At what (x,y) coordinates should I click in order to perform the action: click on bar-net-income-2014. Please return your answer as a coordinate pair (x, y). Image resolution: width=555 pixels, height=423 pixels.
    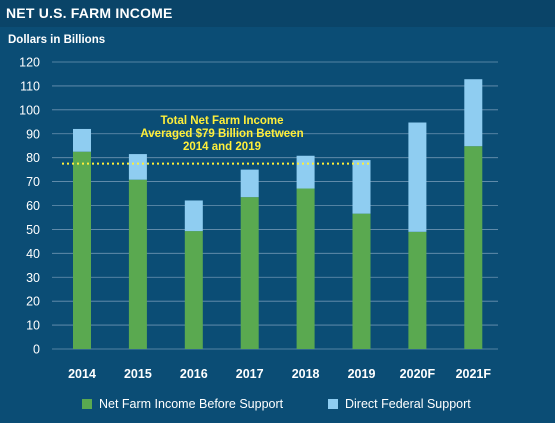
    Looking at the image, I should click on (82, 250).